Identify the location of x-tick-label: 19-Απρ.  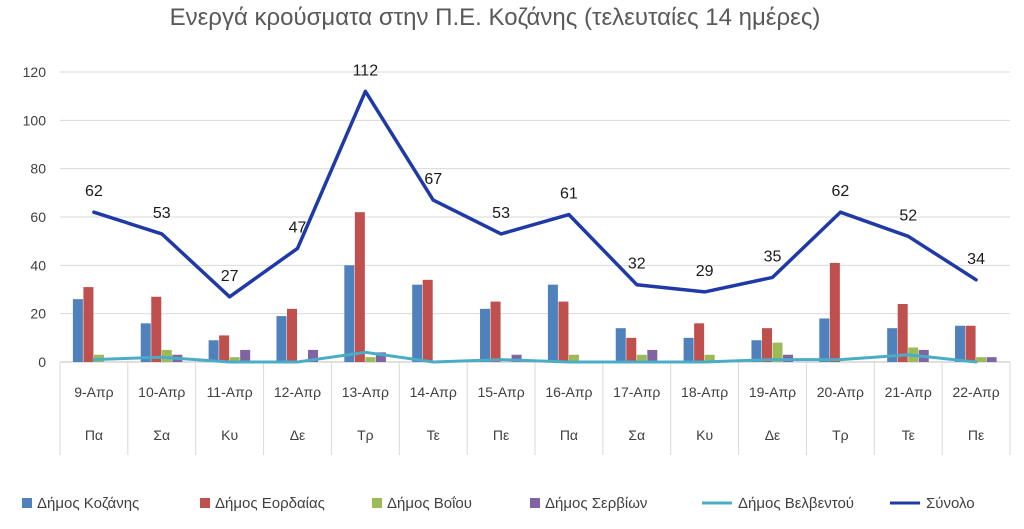
(772, 392).